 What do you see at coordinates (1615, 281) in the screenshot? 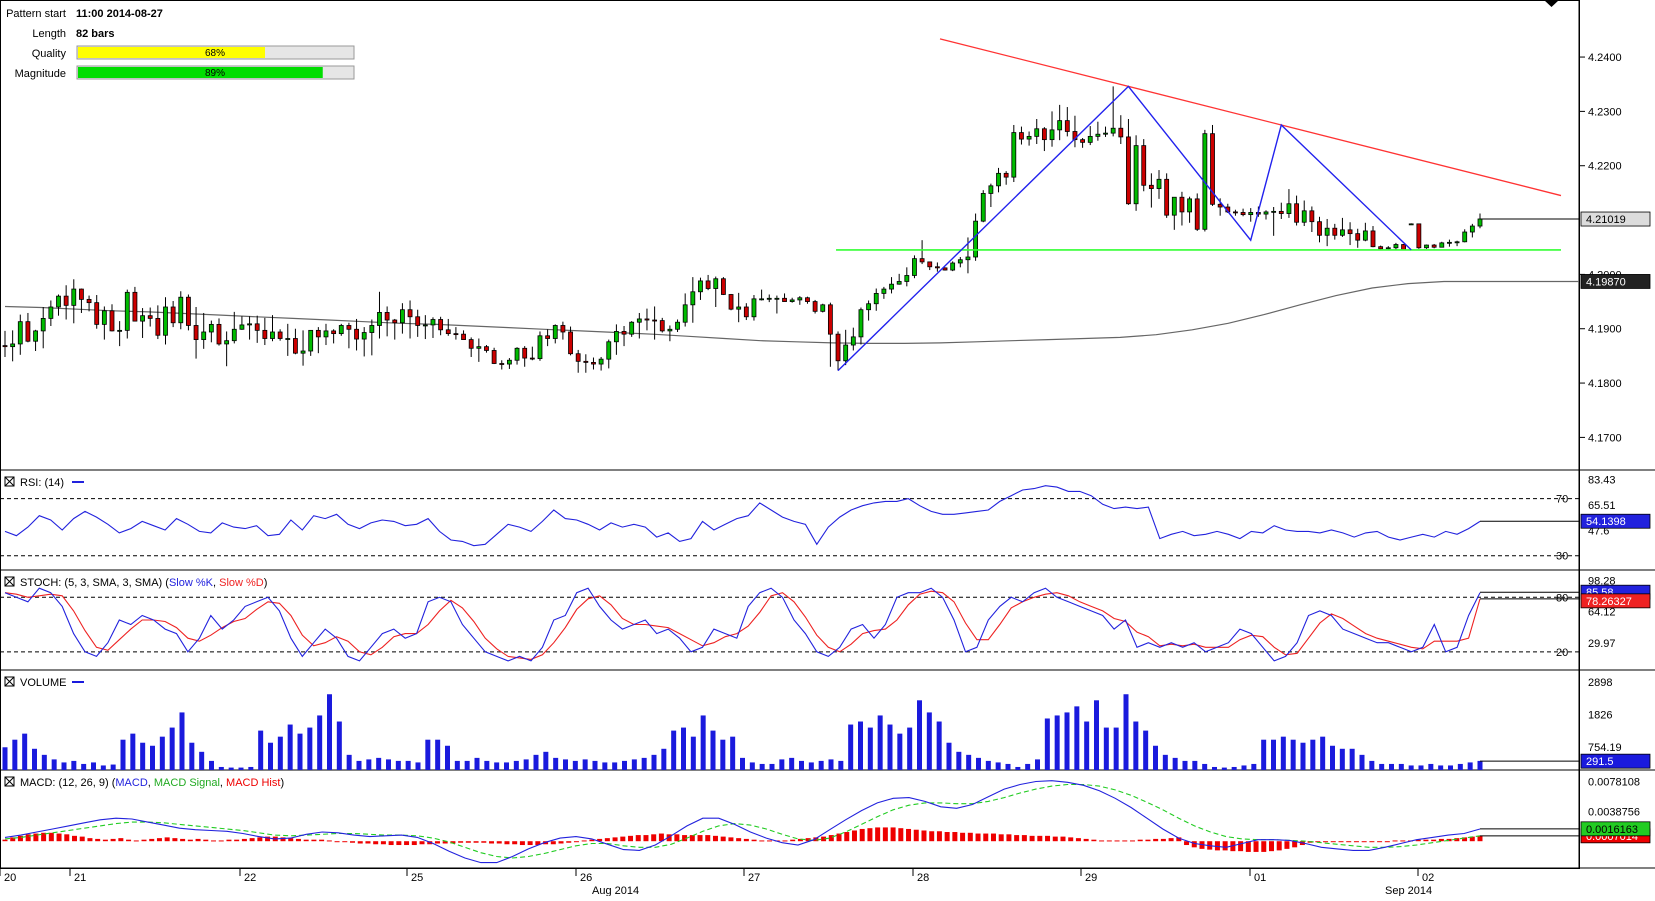
I see `ma-value-tag-bg` at bounding box center [1615, 281].